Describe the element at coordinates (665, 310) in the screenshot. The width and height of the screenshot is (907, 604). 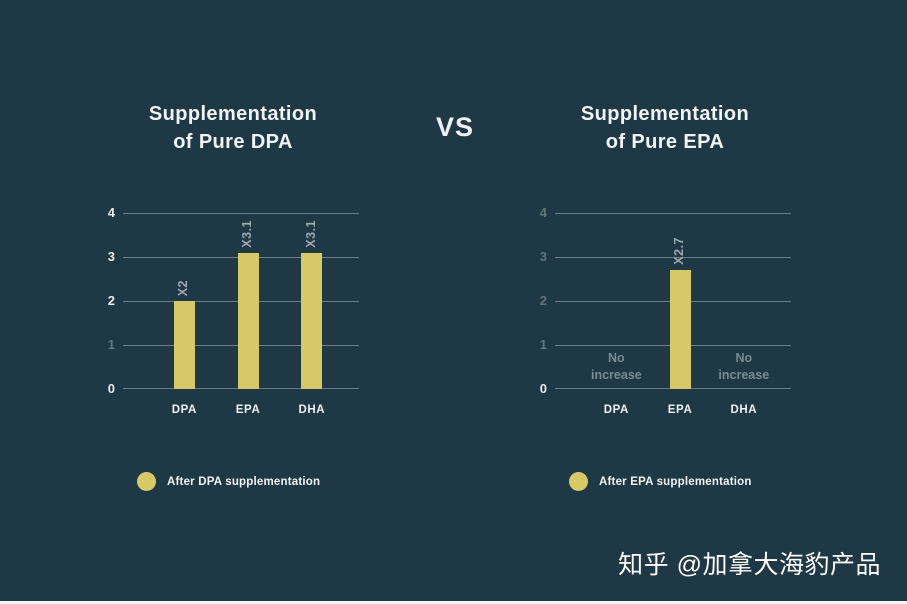
I see `plot-area-epa: 0 1 2 3 4 DPA No increase EPA X2.7 DHA No increase` at that location.